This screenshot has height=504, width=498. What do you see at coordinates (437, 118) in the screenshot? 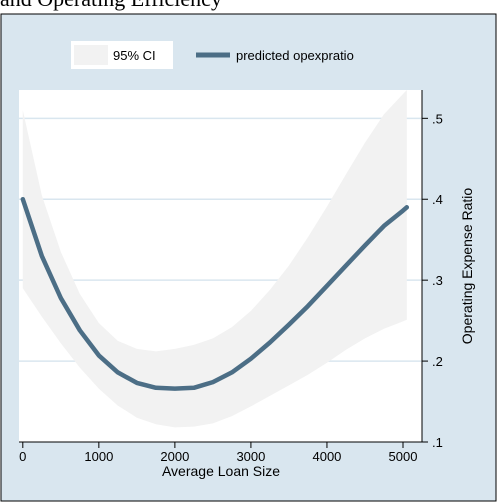
I see `y-tick-label: .5` at bounding box center [437, 118].